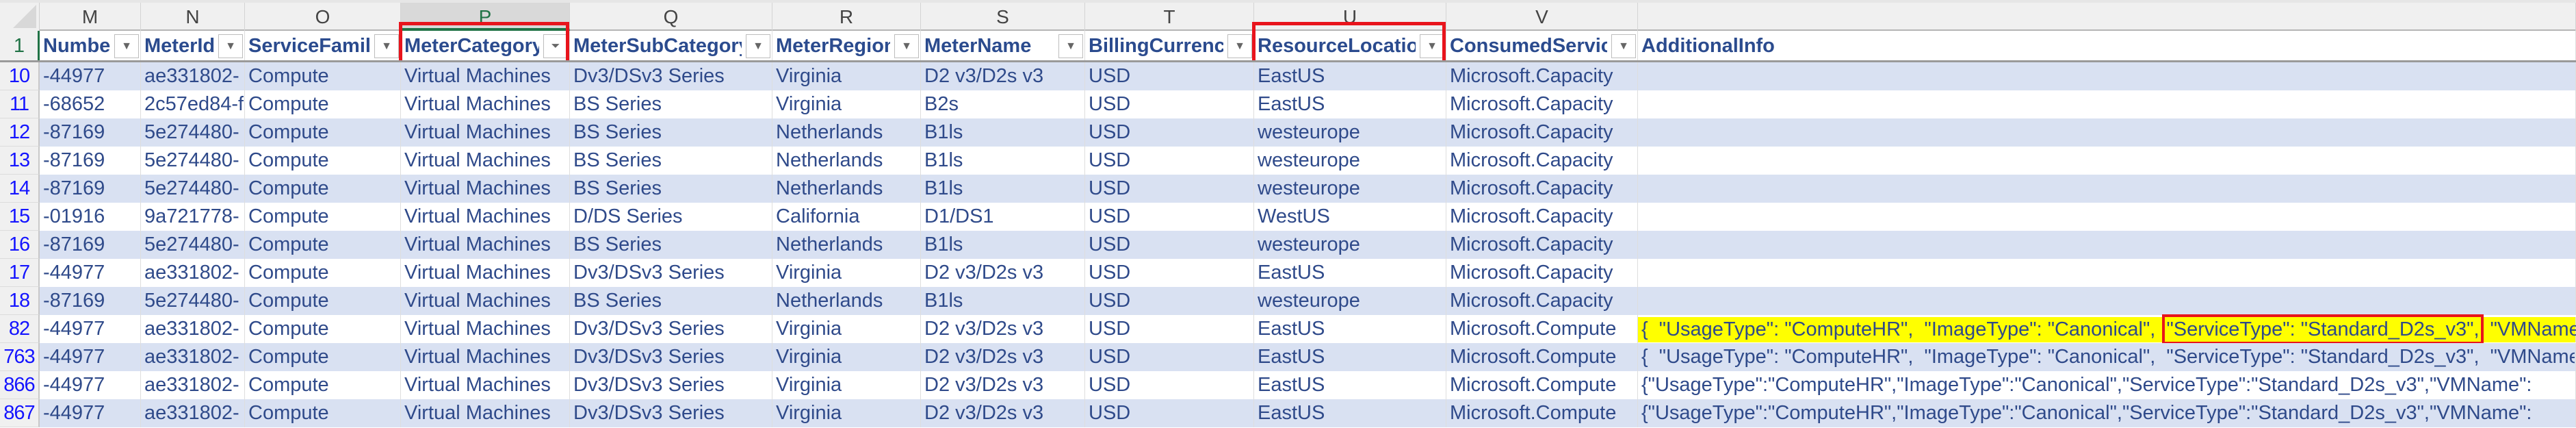 The image size is (2576, 428). Describe the element at coordinates (193, 17) in the screenshot. I see `column-header-n: N` at that location.